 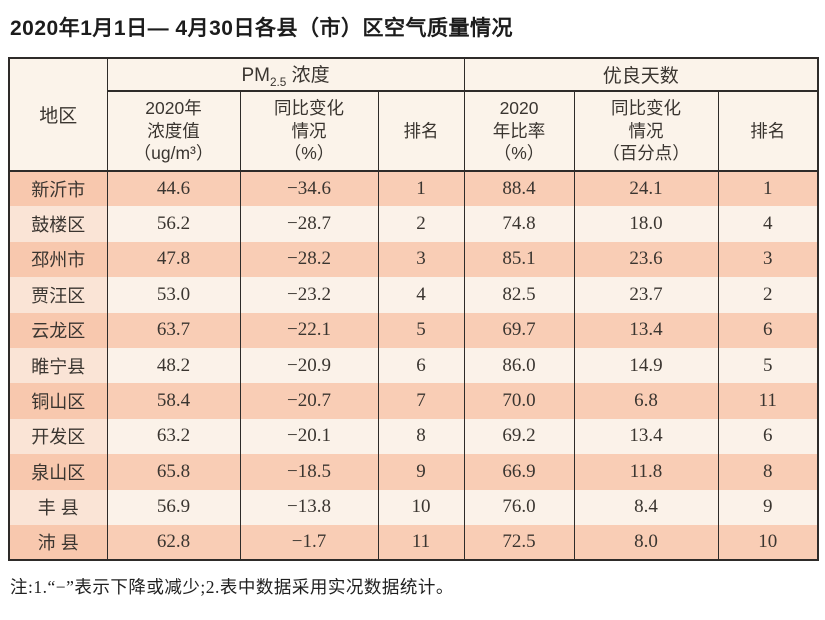 I want to click on col-header-pm-rank: 排名, so click(x=421, y=131).